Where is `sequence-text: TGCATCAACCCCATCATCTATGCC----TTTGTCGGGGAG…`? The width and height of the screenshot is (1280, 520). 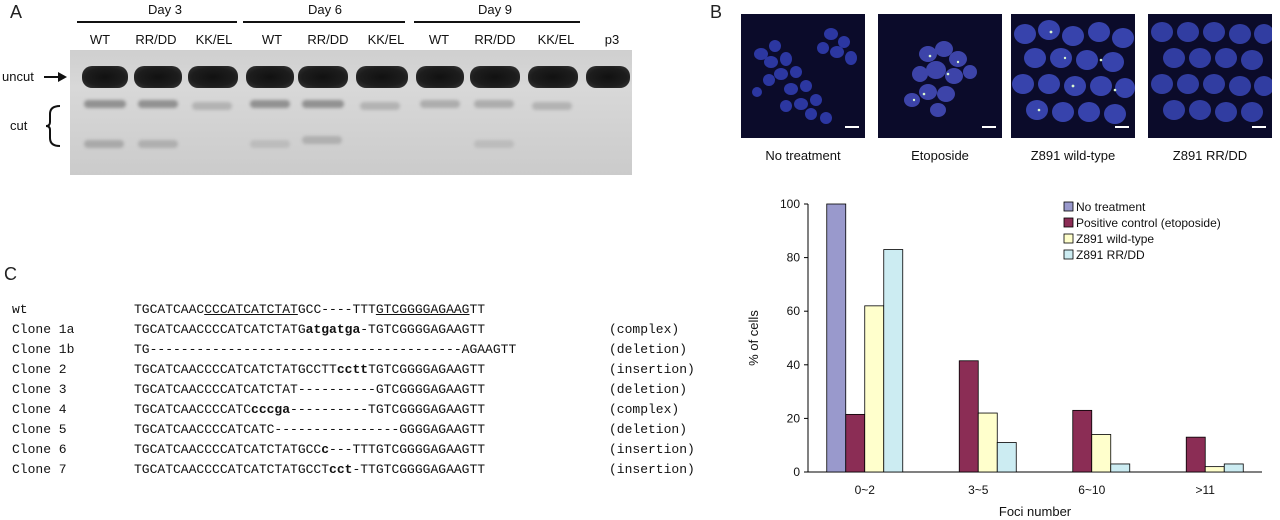
sequence-text: TGCATCAACCCCATCATCTATGCC----TTTGTCGGGGAG… is located at coordinates (309, 310).